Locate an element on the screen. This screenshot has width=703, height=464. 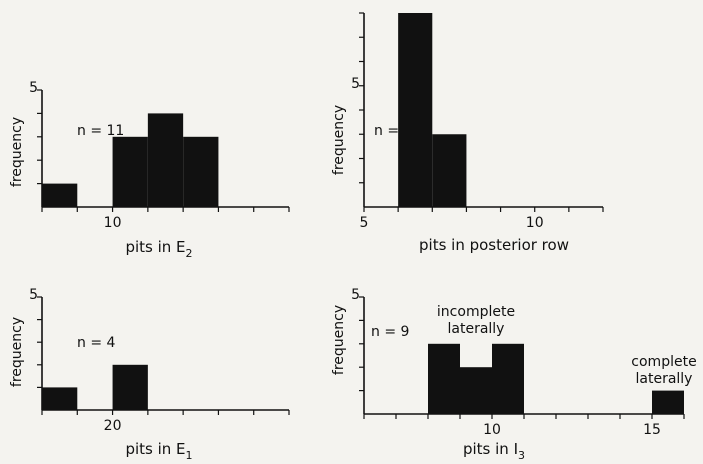
x-axis-label-main: pits in I is located at coordinates (490, 449).